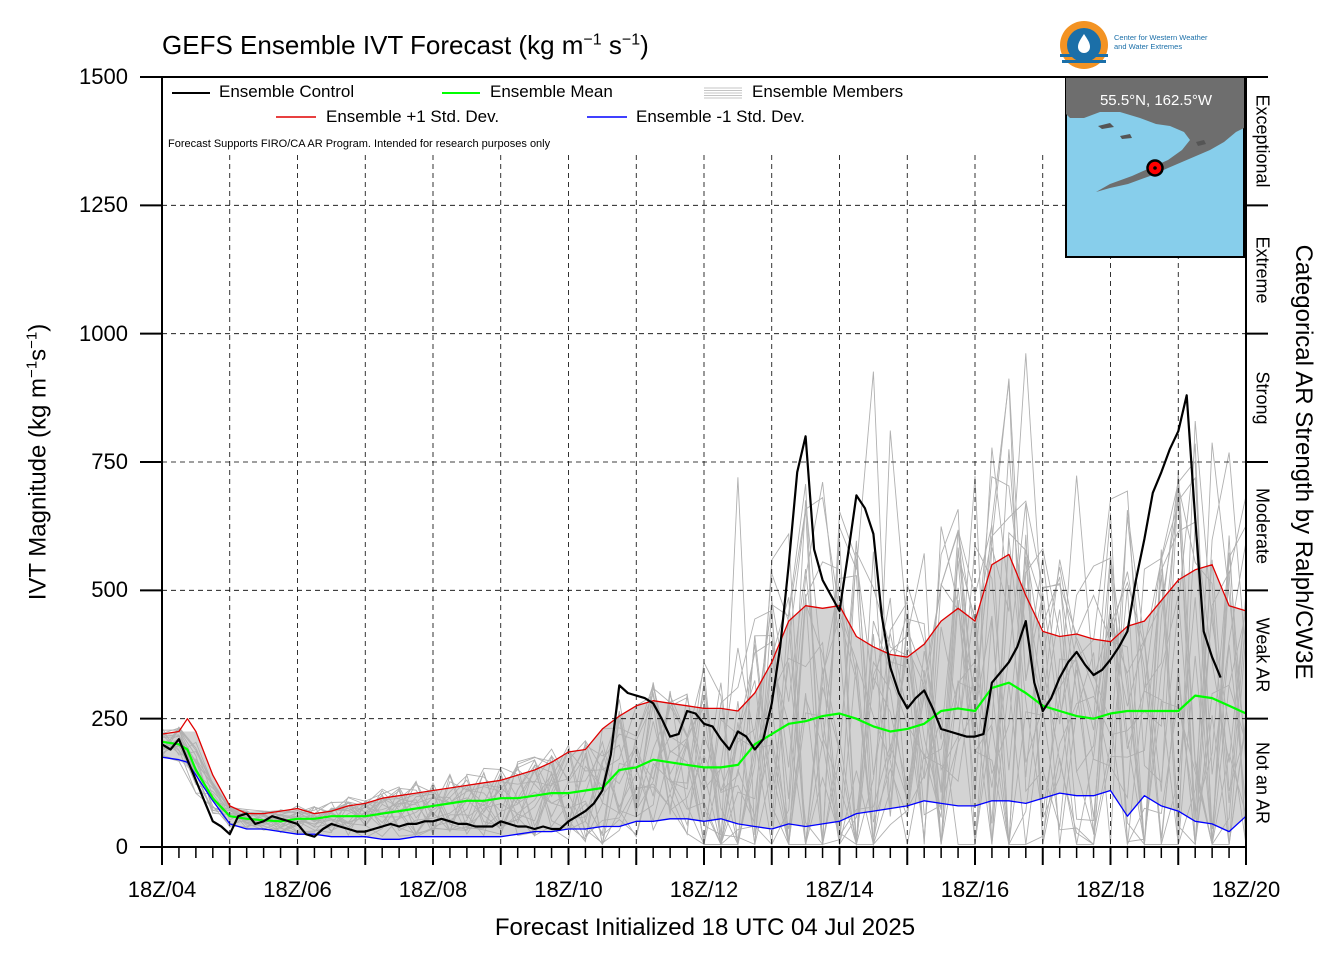 Image resolution: width=1336 pixels, height=962 pixels. Describe the element at coordinates (704, 798) in the screenshot. I see `series-minus-line` at that location.